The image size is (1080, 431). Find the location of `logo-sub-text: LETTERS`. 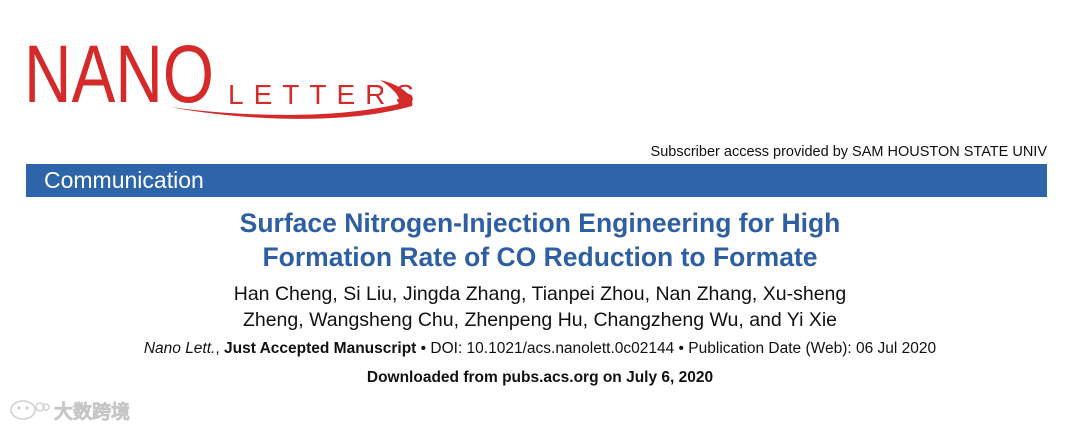

logo-sub-text: LETTERS is located at coordinates (324, 94).